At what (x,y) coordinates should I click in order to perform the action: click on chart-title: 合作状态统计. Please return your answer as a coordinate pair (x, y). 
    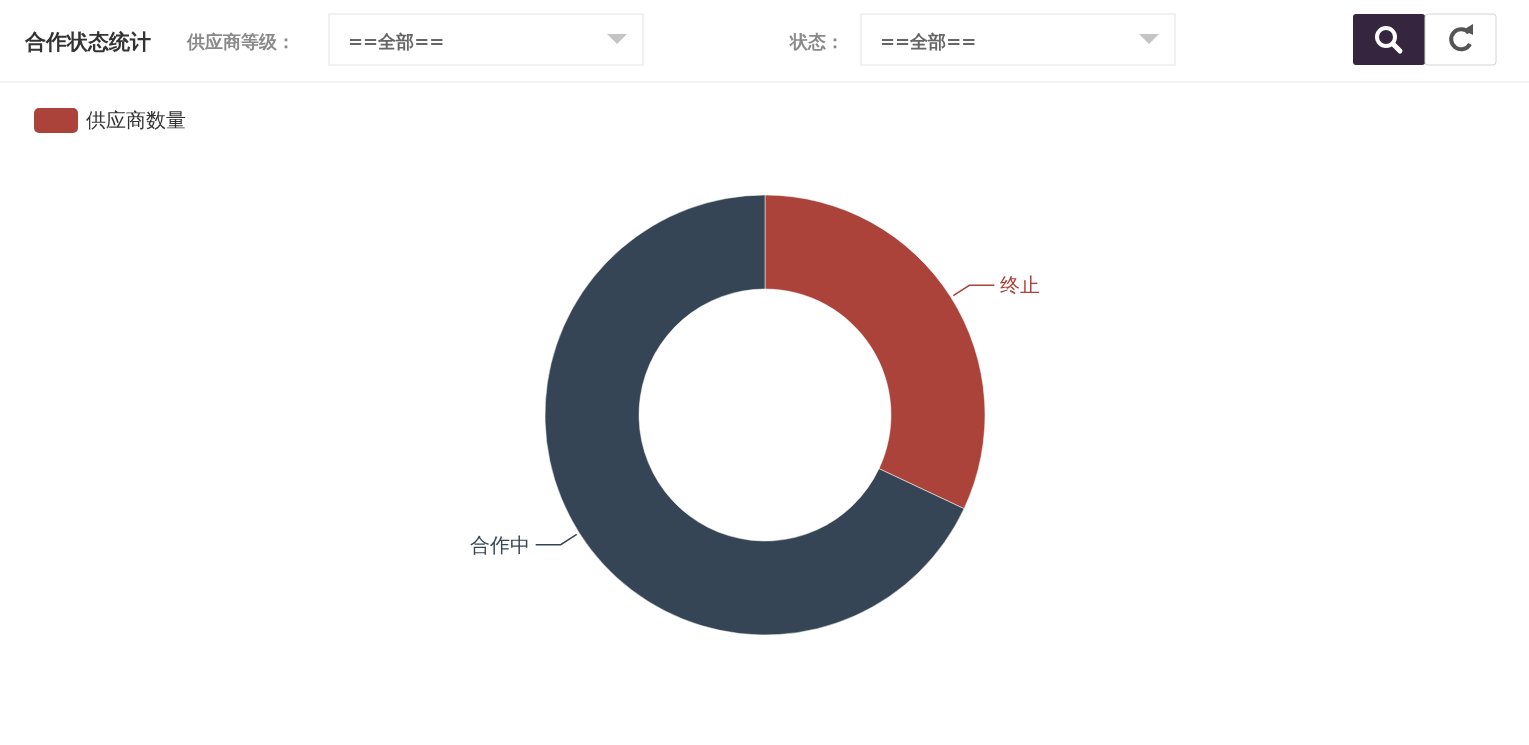
    Looking at the image, I should click on (87, 42).